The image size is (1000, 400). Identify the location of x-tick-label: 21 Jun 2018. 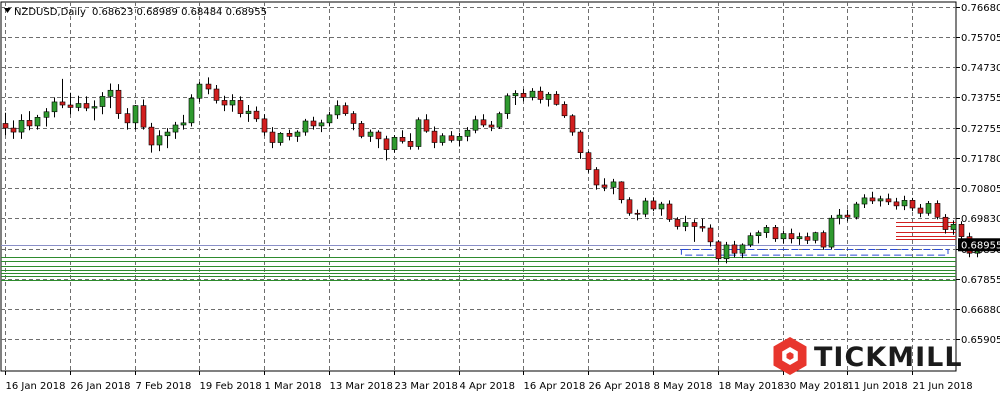
(943, 386).